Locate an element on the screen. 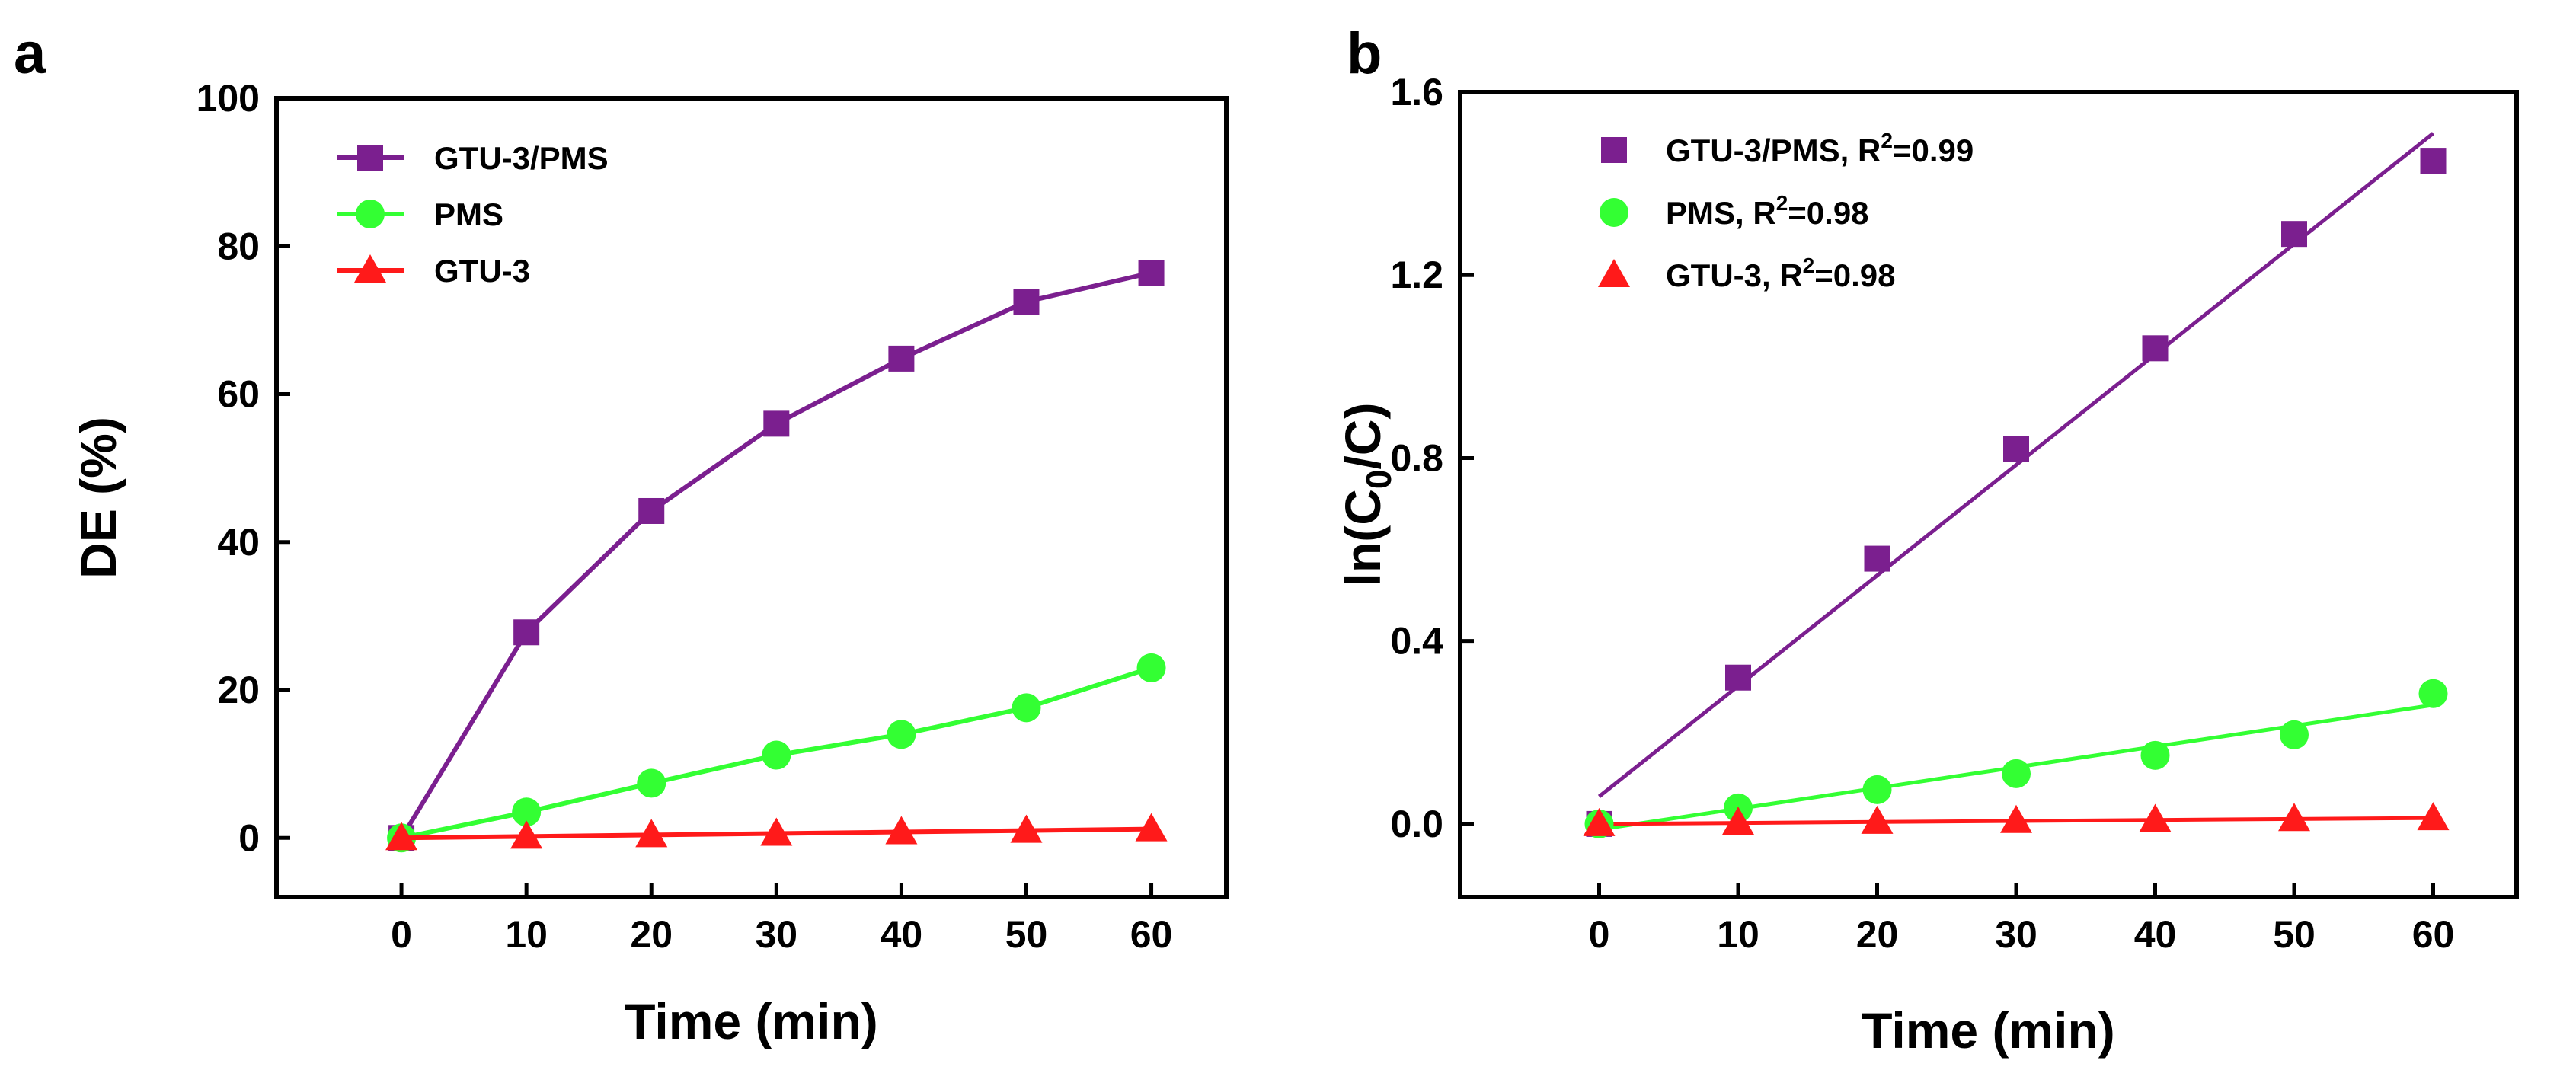  panel-a-y-tick-label: 100 is located at coordinates (228, 98).